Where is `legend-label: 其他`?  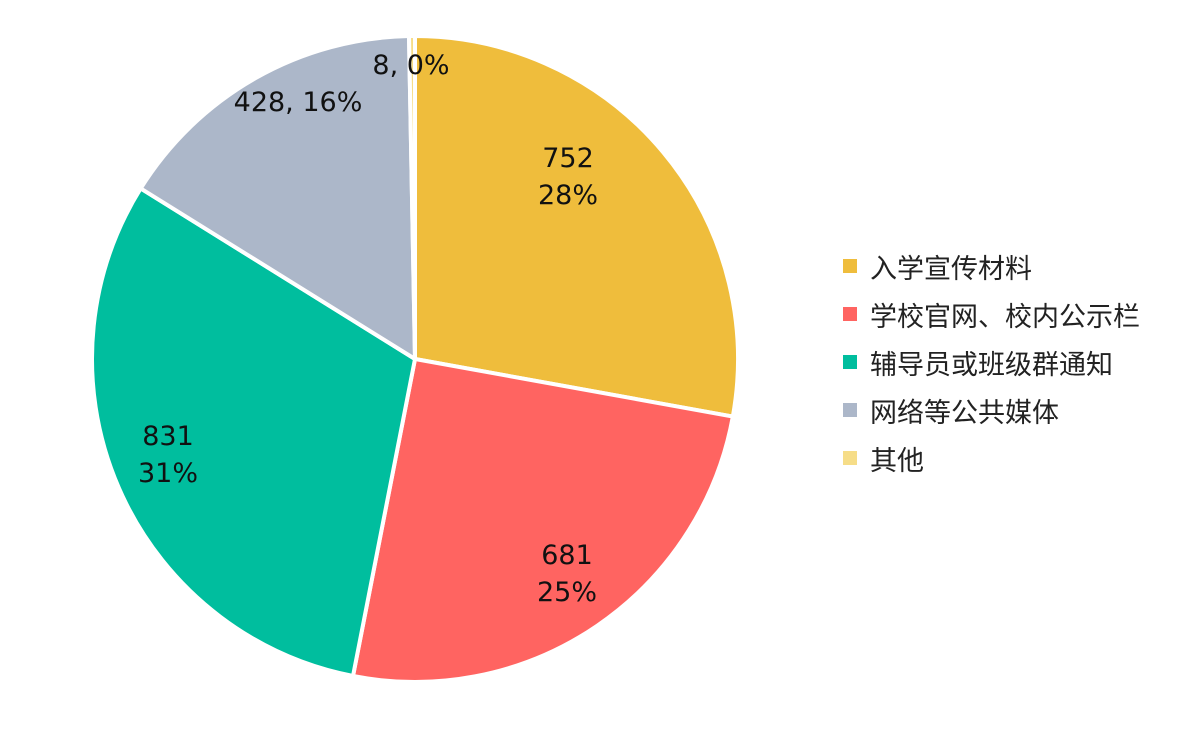 legend-label: 其他 is located at coordinates (897, 461).